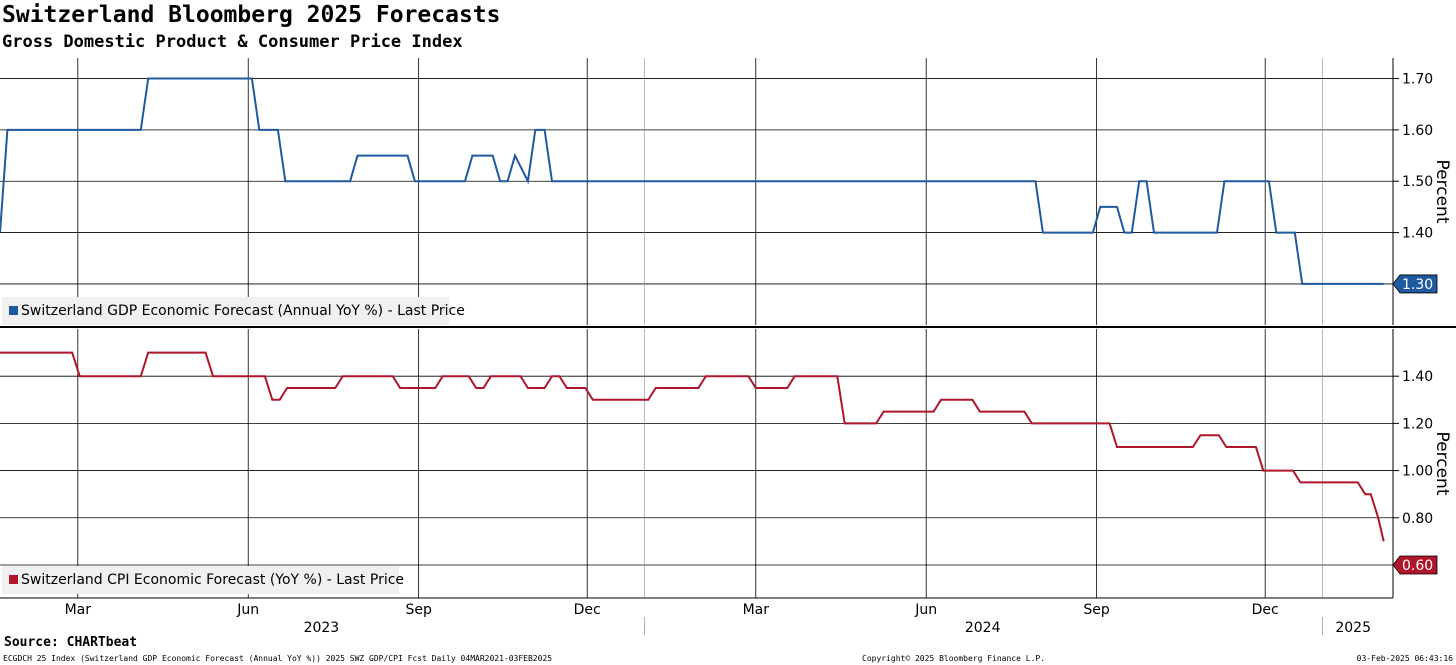 Image resolution: width=1456 pixels, height=665 pixels. Describe the element at coordinates (983, 628) in the screenshot. I see `x-tick-label-year: 2024` at that location.